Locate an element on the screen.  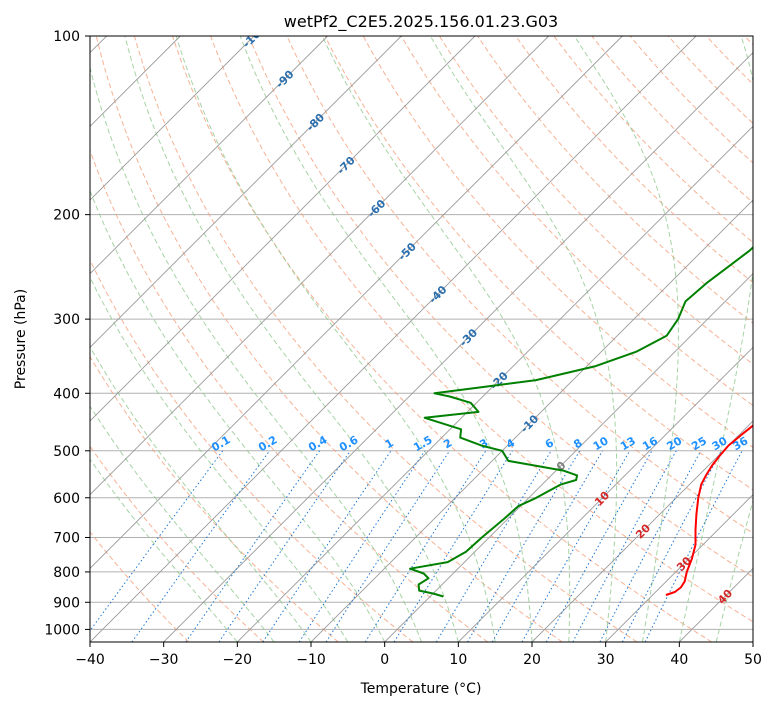
chart-title: wetPf2_C2E5.2025.156.01.23.G03 is located at coordinates (421, 22).